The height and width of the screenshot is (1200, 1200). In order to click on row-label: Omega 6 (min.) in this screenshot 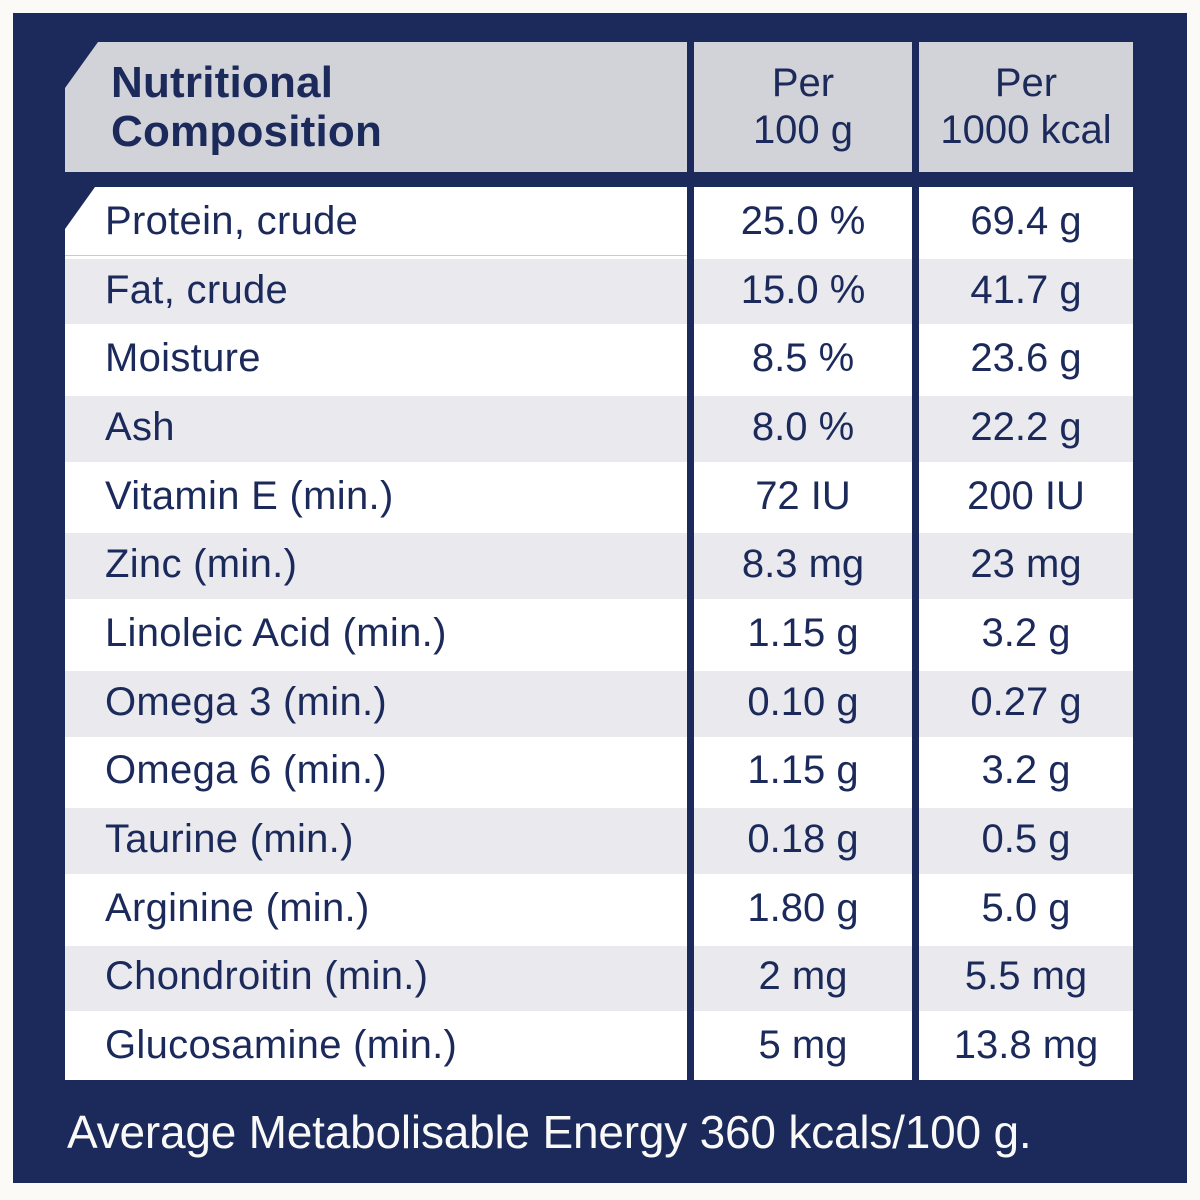, I will do `click(376, 771)`.